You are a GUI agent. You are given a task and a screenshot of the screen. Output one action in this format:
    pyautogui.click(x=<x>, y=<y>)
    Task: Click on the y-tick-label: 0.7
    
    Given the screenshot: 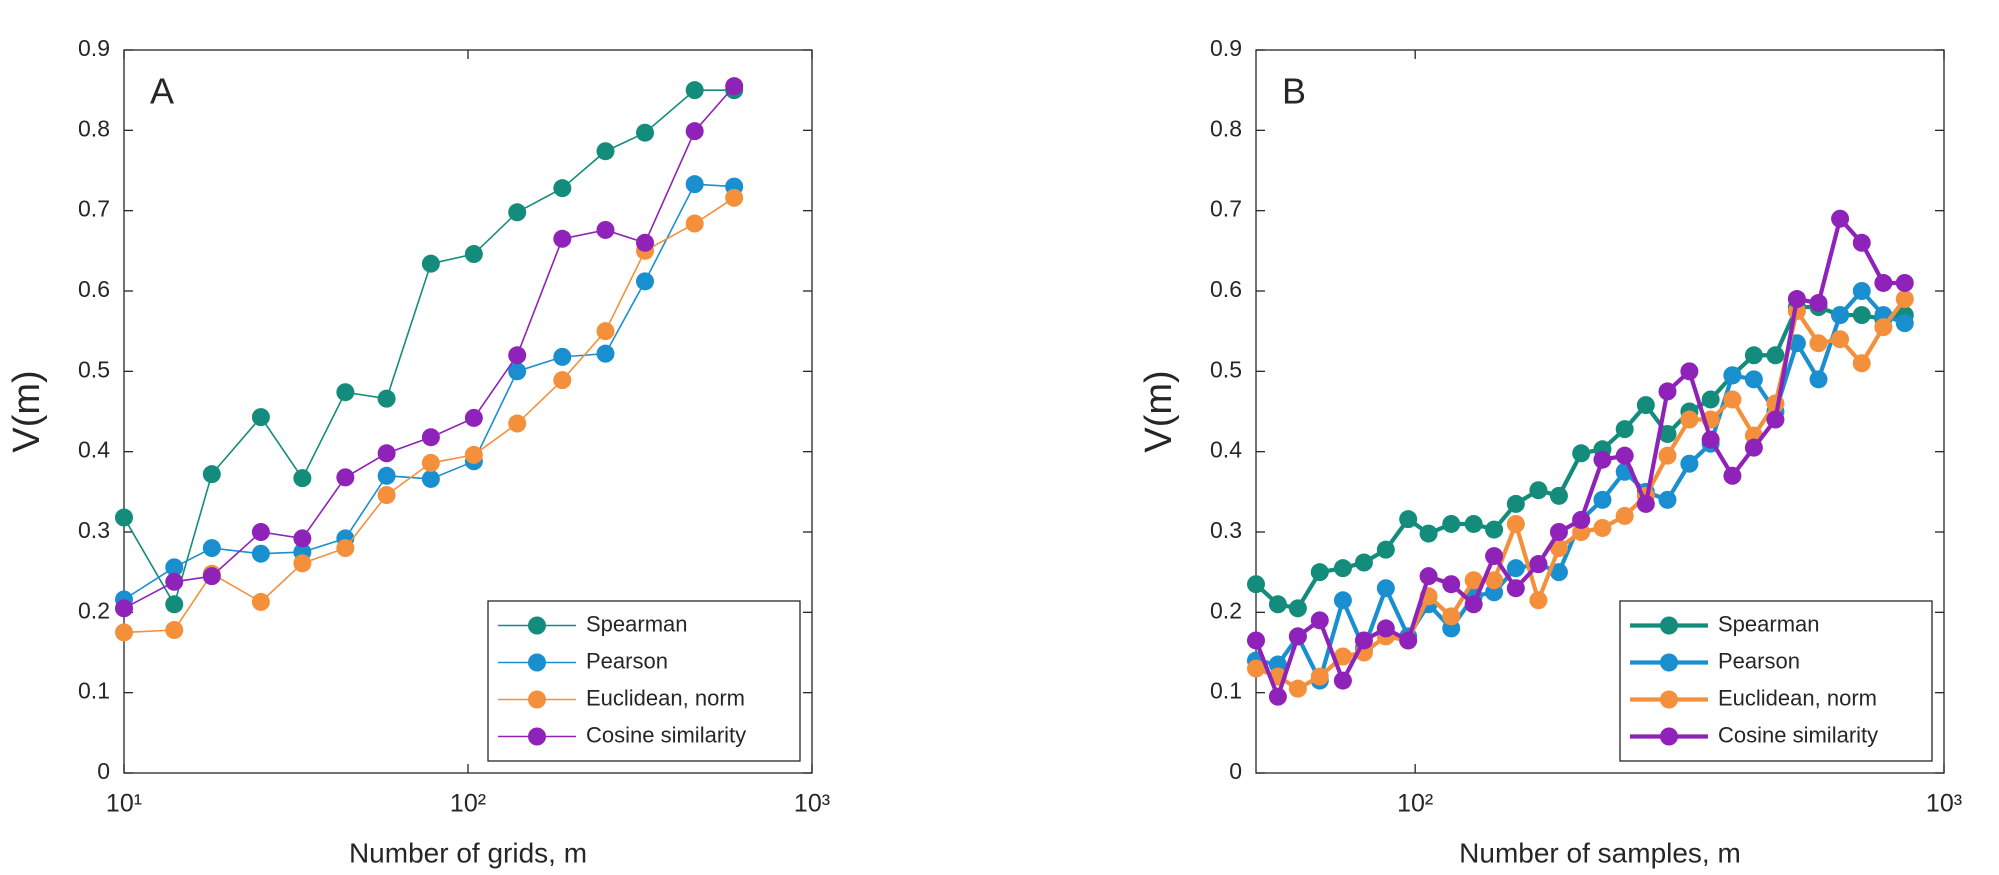 What is the action you would take?
    pyautogui.click(x=1226, y=209)
    